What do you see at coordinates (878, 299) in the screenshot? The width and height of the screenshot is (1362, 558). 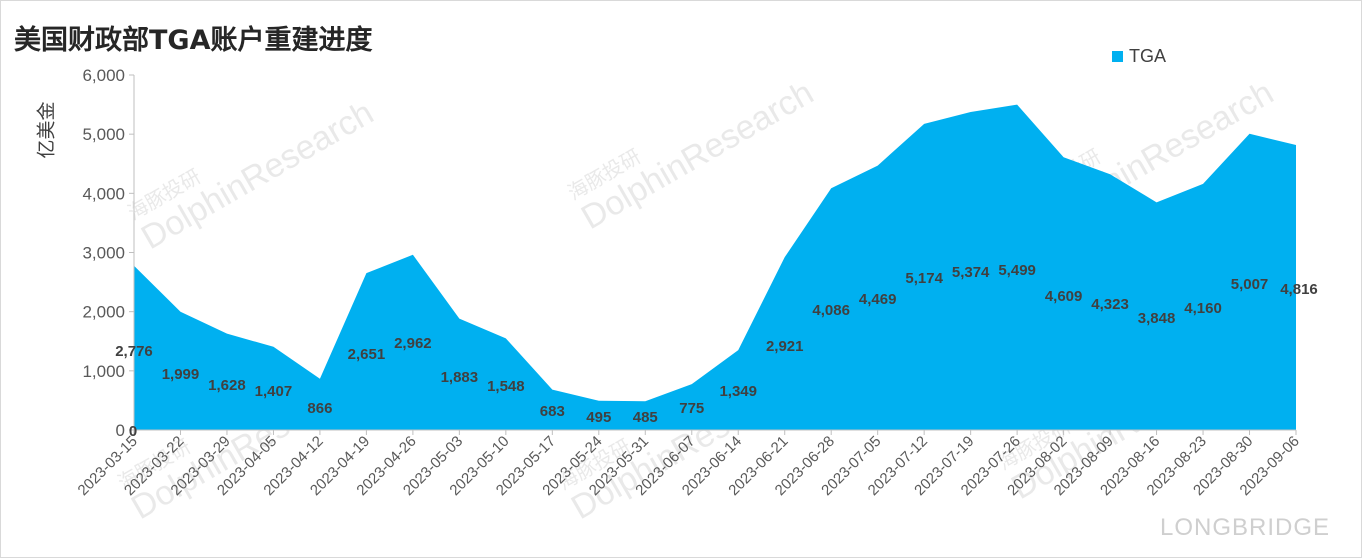 I see `data-label: 4,469` at bounding box center [878, 299].